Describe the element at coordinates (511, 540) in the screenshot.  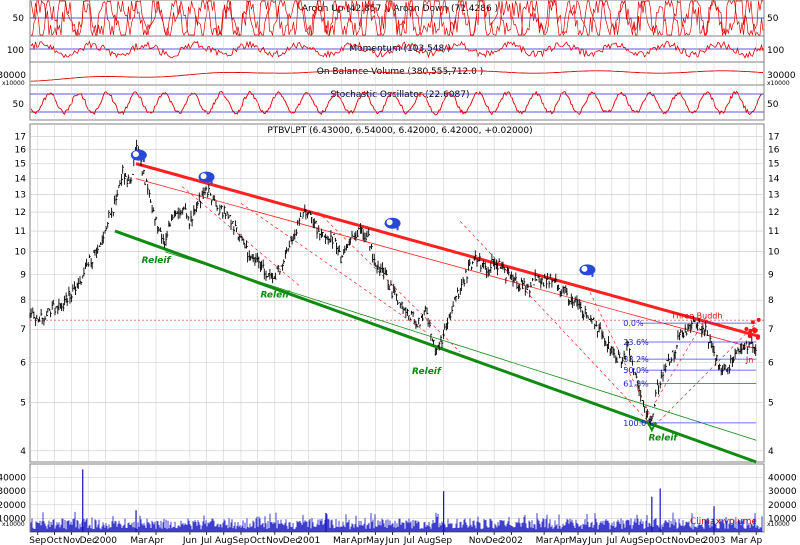
I see `x-tick-label: 2002` at that location.